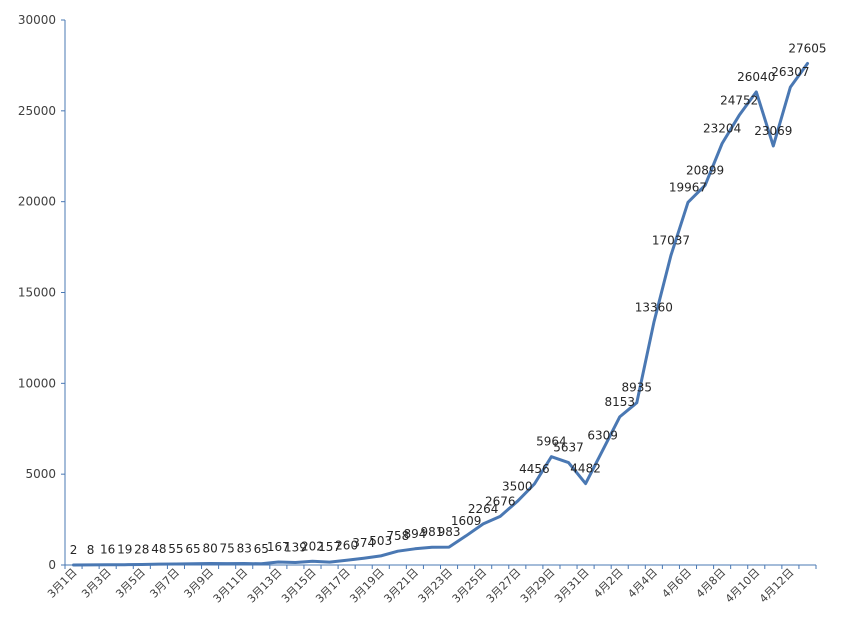 This screenshot has width=845, height=633. I want to click on data-label: 16, so click(107, 550).